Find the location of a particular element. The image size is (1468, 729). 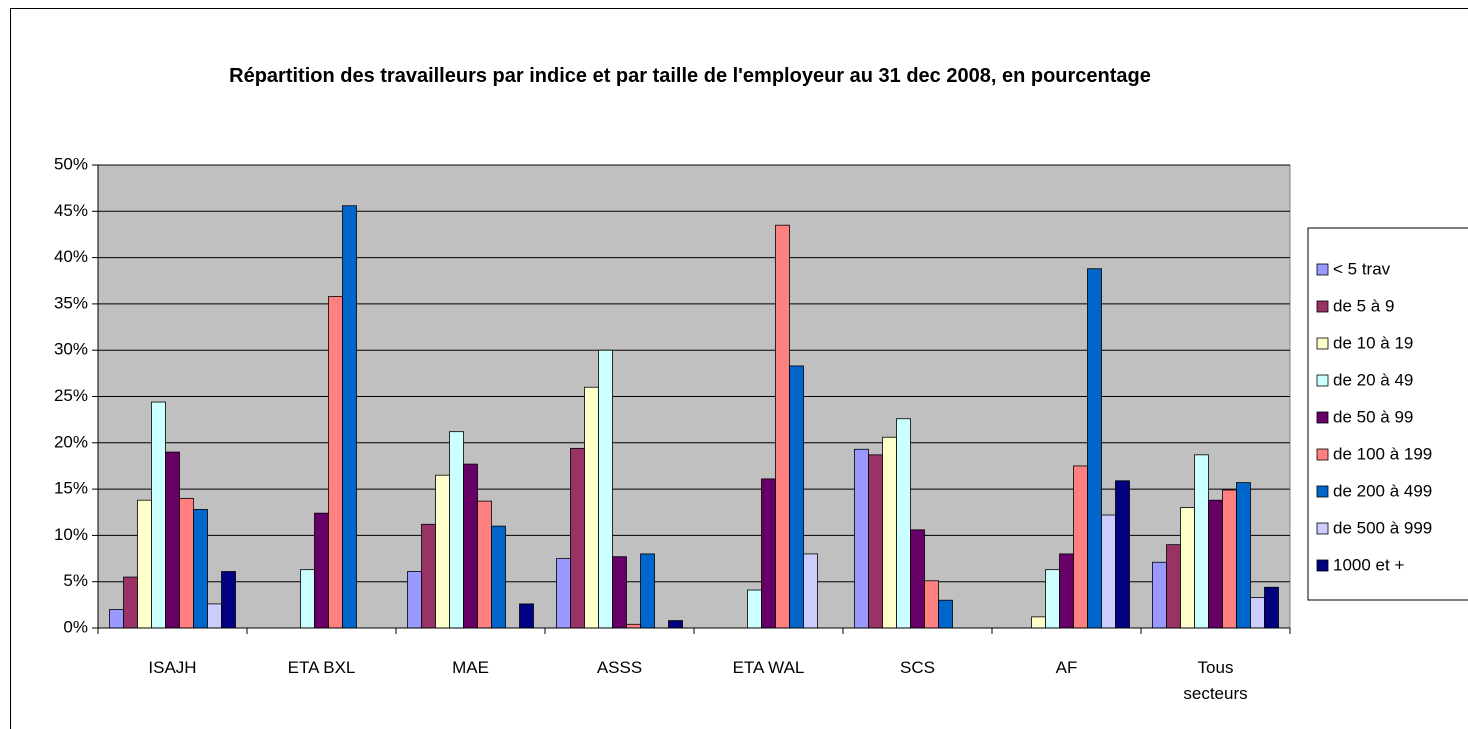

y-tick-label: 30% is located at coordinates (71, 349).